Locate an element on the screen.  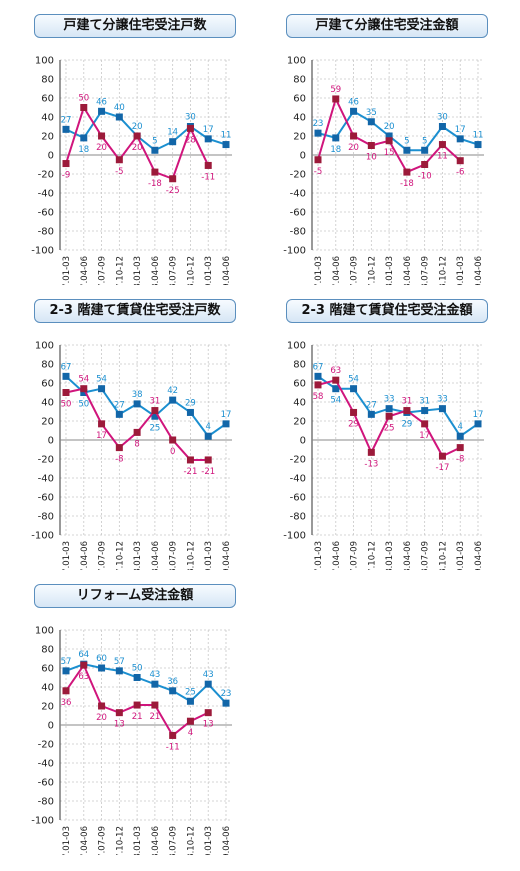
y-tick-label: 100 is located at coordinates (296, 346).